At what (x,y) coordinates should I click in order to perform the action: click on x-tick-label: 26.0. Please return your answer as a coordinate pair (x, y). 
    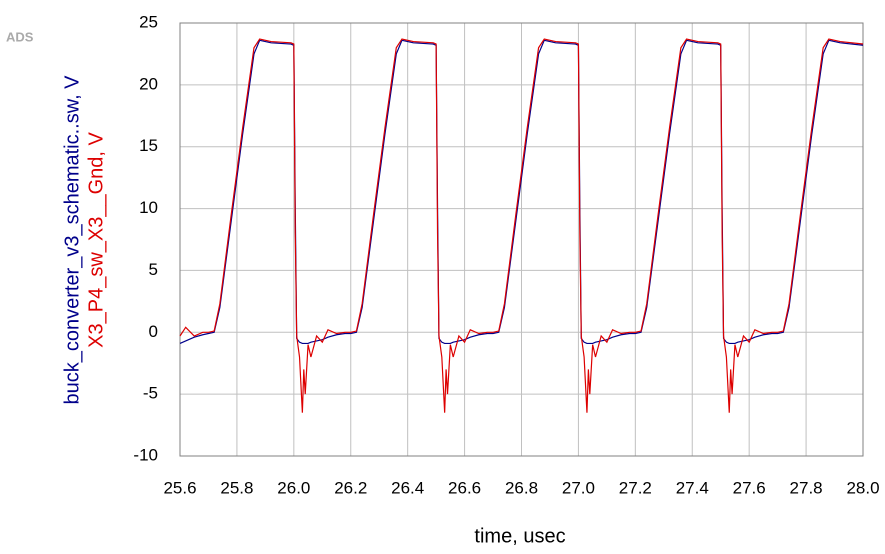
    Looking at the image, I should click on (293, 487).